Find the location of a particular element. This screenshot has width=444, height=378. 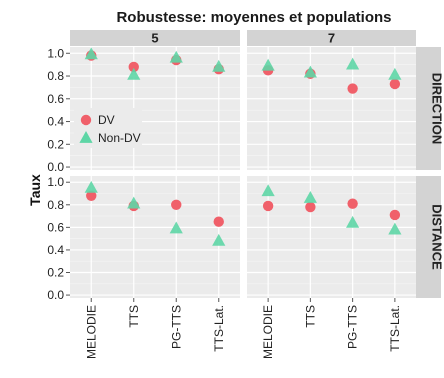

legend-dv-label: DV is located at coordinates (106, 120).